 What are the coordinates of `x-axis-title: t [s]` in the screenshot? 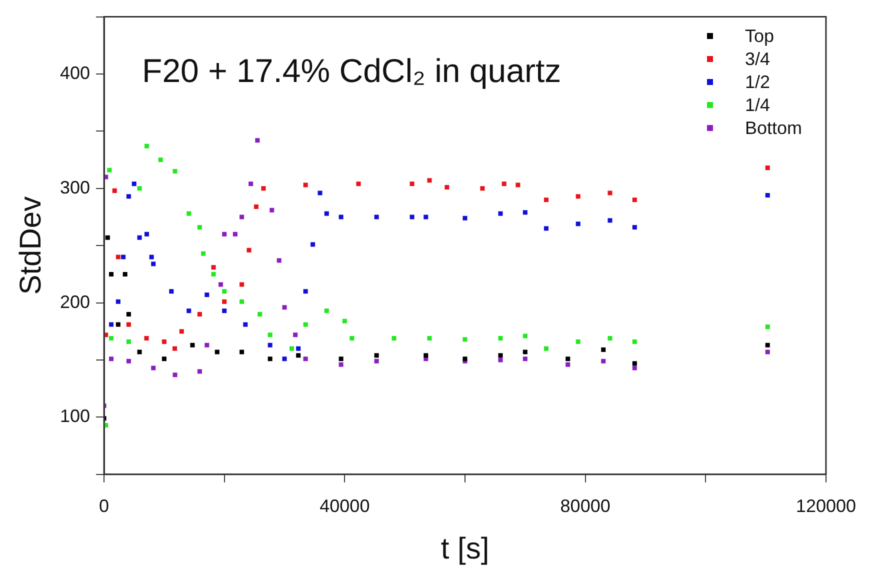 It's located at (465, 549).